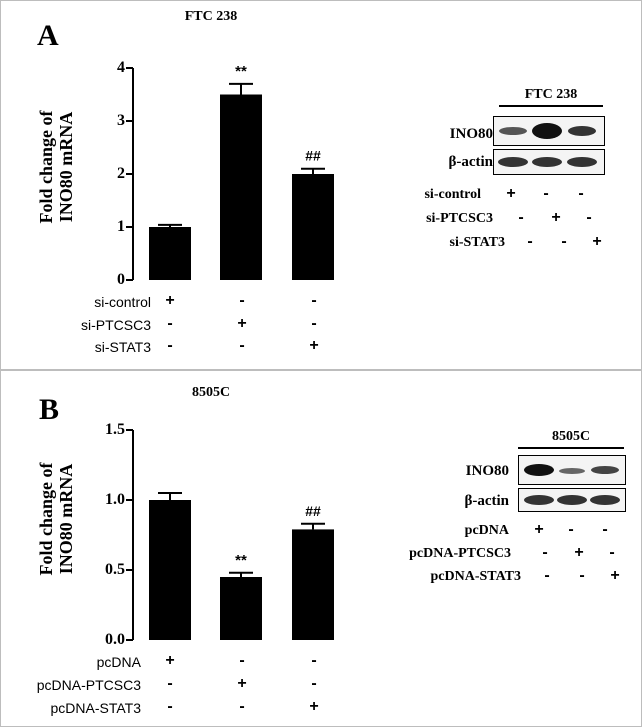 The image size is (642, 727). I want to click on blot-treatment-label: pcDNA-STAT3, so click(476, 576).